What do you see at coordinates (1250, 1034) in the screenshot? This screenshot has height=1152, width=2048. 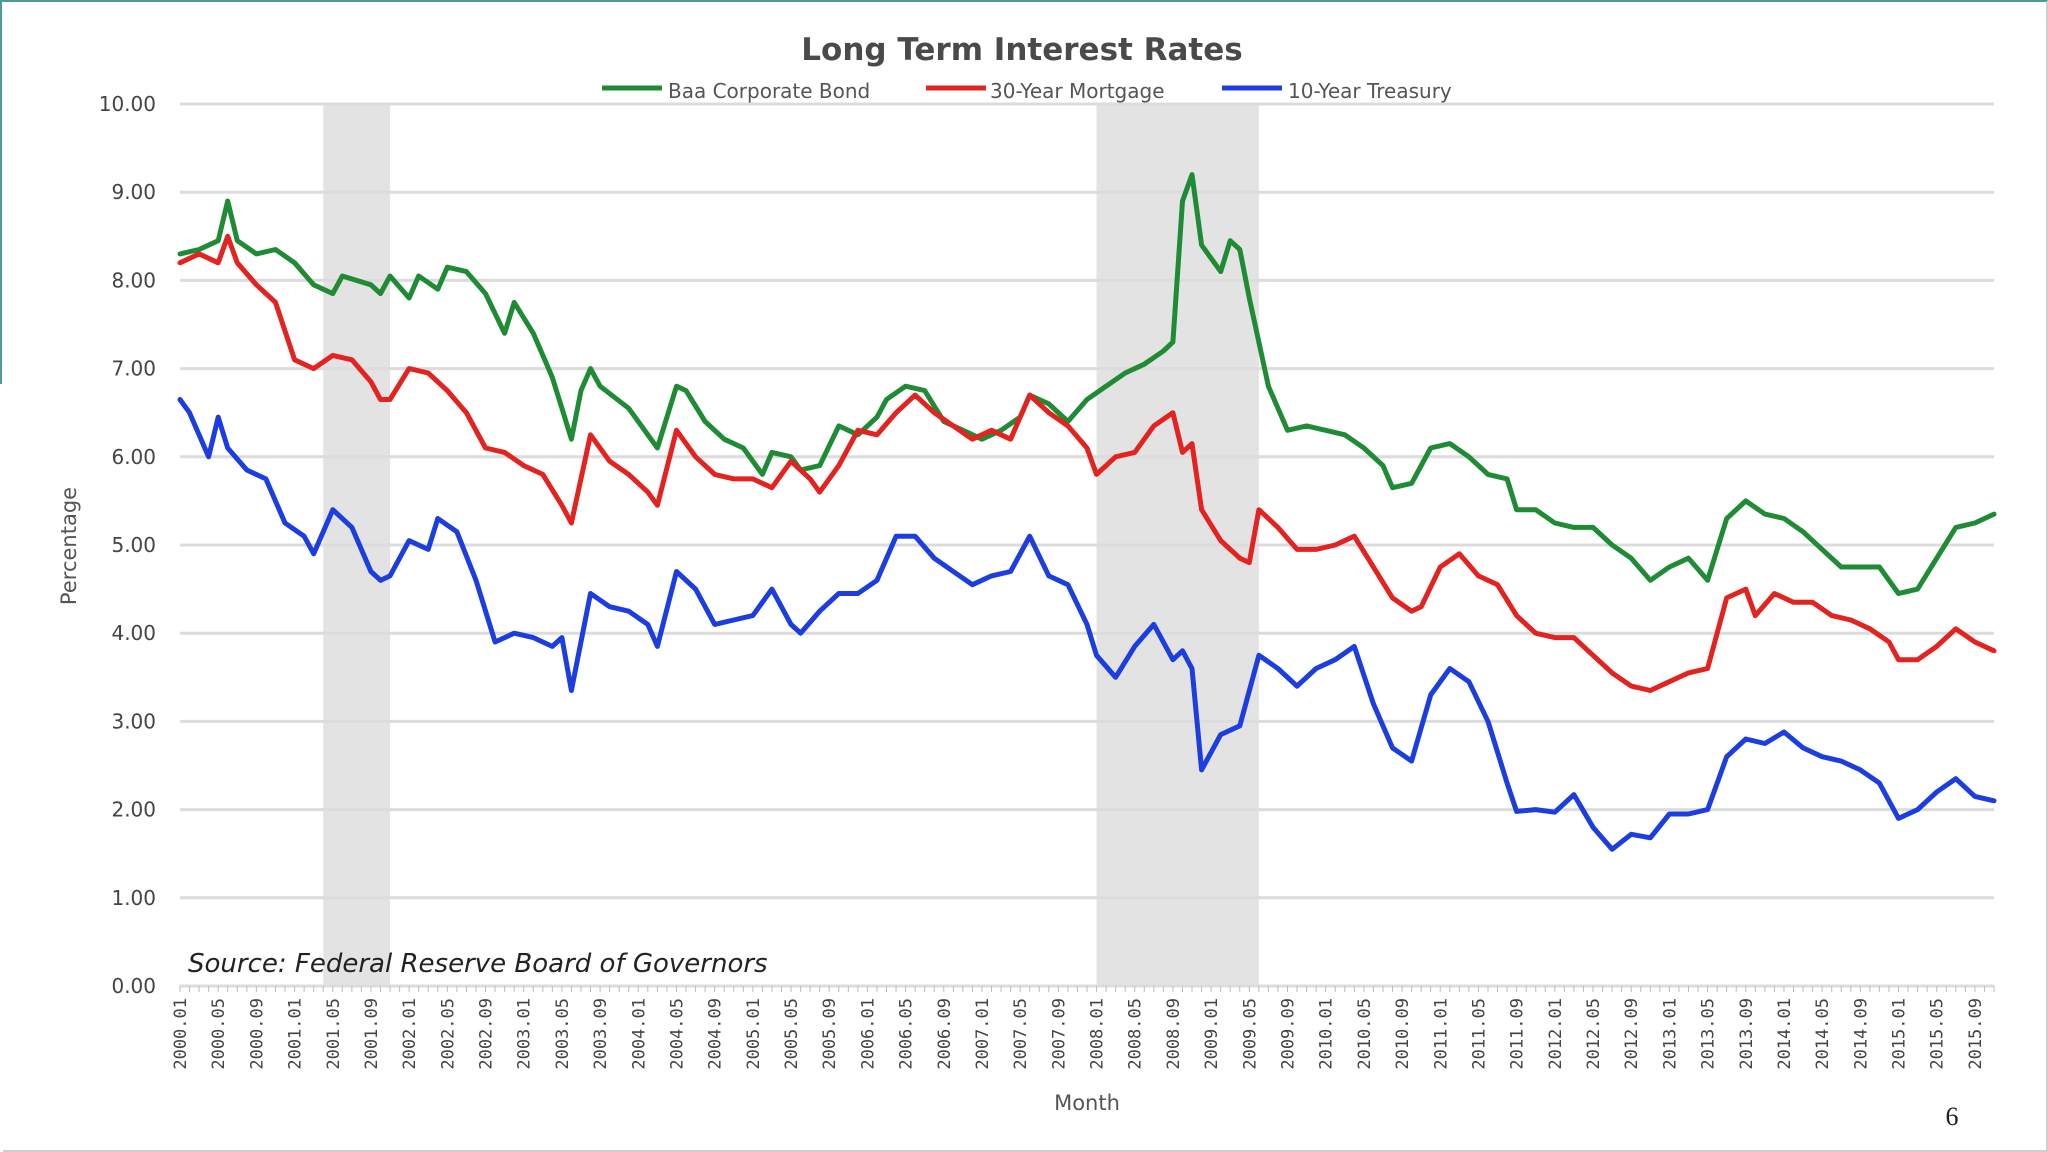 I see `x-tick-label: 2009.05` at bounding box center [1250, 1034].